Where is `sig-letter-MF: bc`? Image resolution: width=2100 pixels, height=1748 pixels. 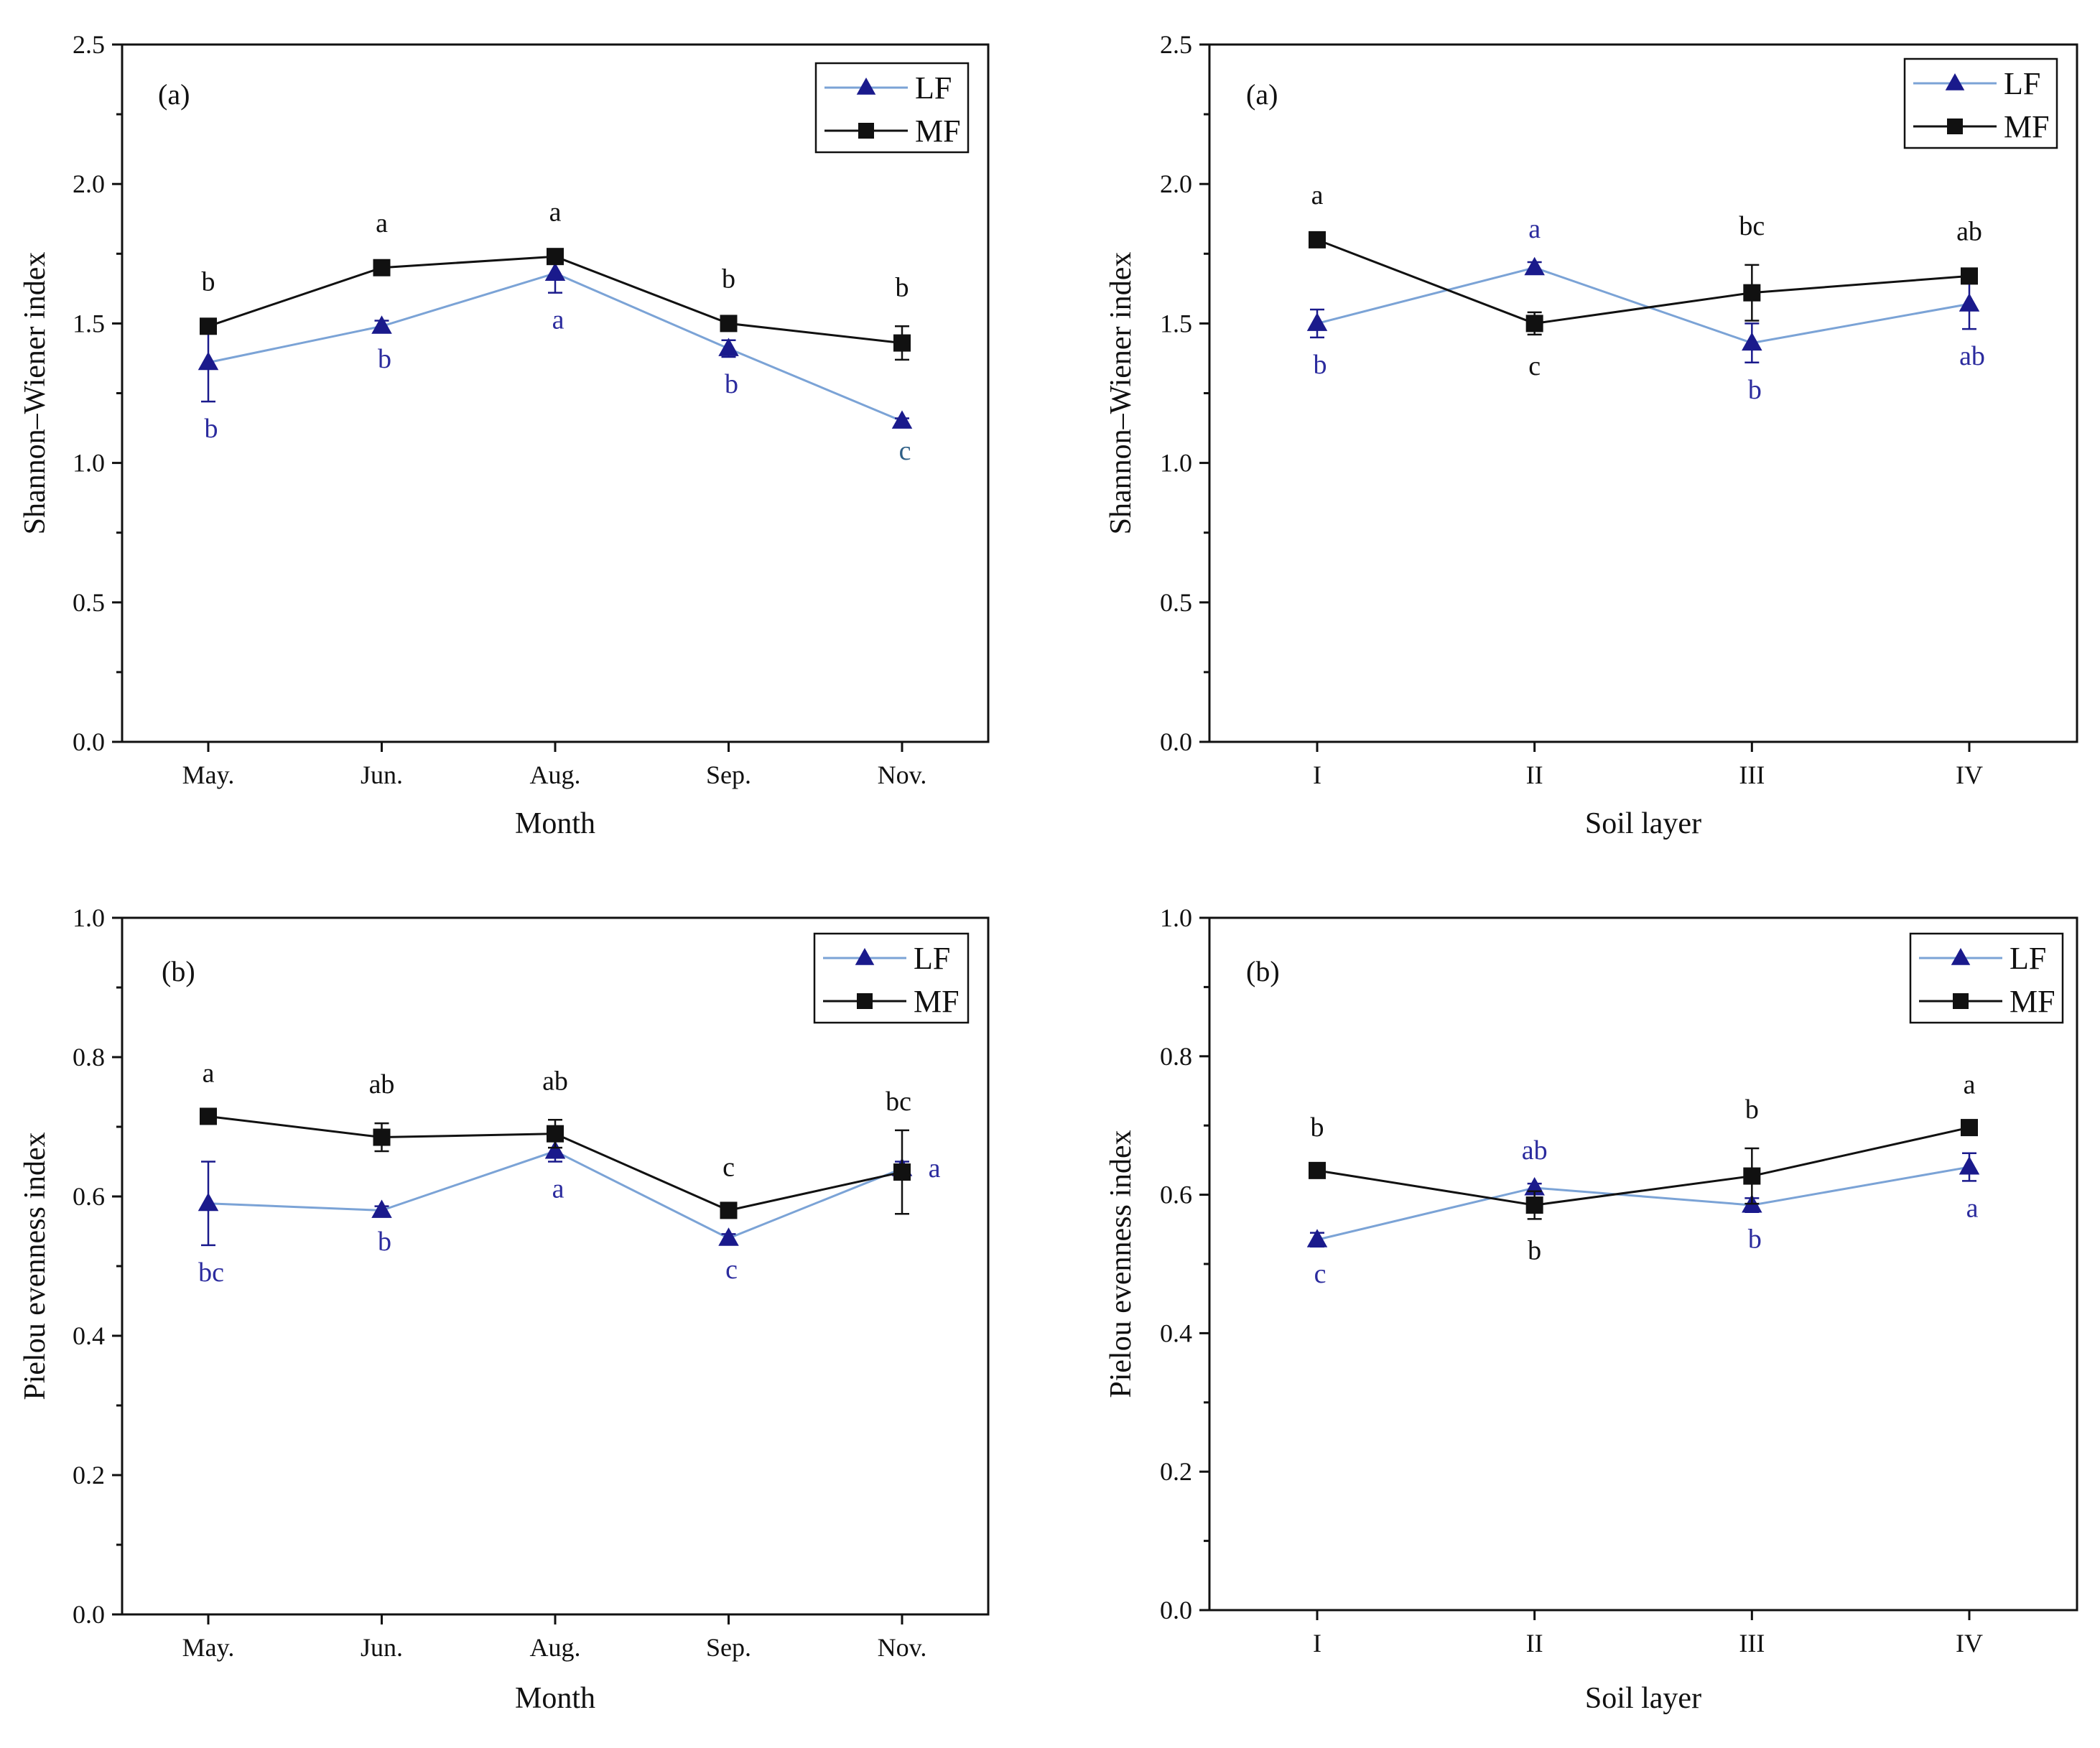 sig-letter-MF: bc is located at coordinates (898, 1102).